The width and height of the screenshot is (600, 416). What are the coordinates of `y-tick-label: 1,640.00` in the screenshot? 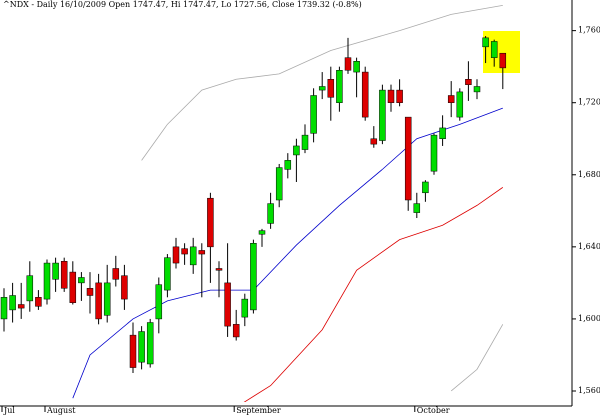 It's located at (589, 246).